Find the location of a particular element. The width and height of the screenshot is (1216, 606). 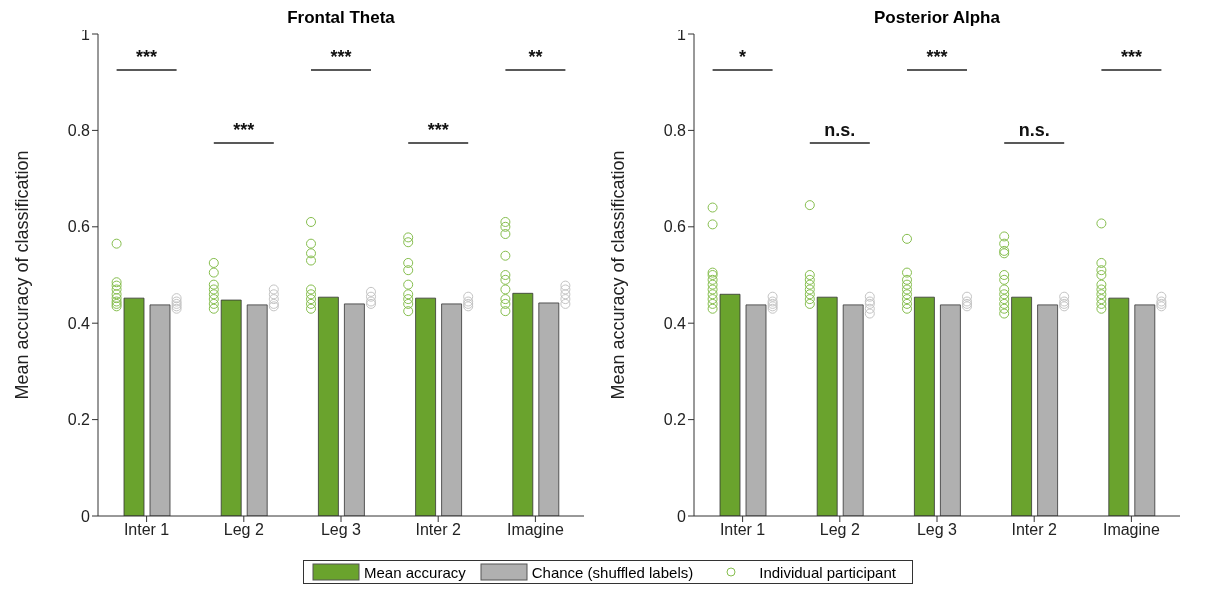

chart-title: Posterior Alpha is located at coordinates (937, 17).